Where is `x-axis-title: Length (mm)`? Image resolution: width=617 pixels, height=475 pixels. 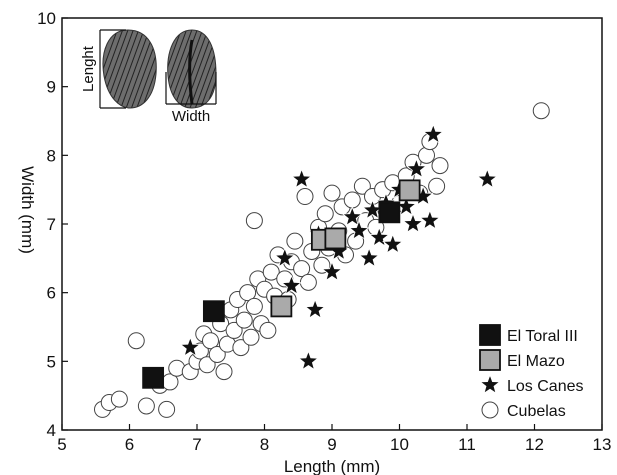
x-axis-title: Length (mm) is located at coordinates (332, 466).